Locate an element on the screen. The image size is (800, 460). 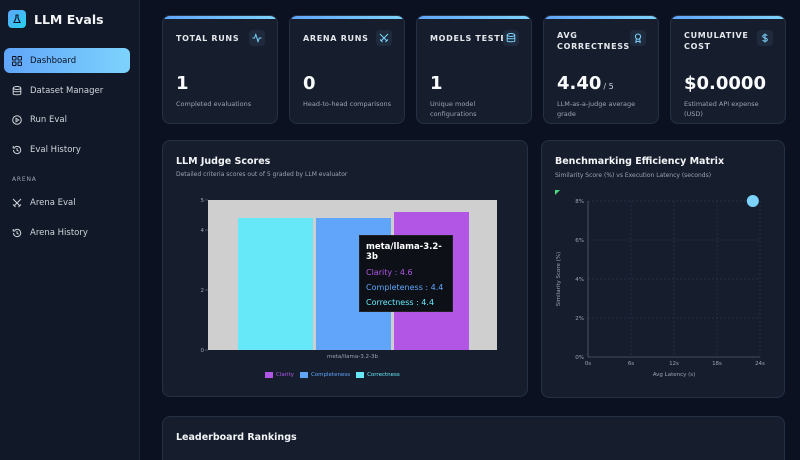
sidebar-item-label: Dashboard is located at coordinates (53, 60).